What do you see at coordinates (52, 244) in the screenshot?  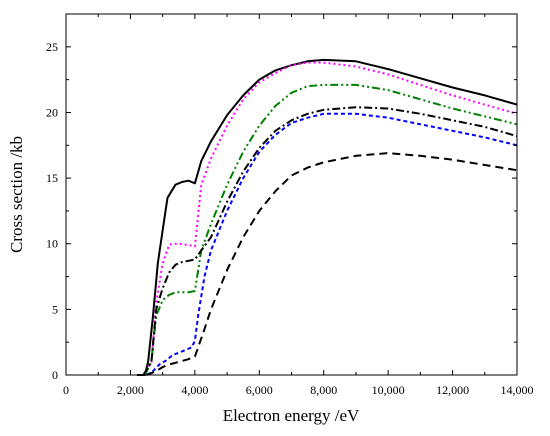 I see `y-tick-label: 10` at bounding box center [52, 244].